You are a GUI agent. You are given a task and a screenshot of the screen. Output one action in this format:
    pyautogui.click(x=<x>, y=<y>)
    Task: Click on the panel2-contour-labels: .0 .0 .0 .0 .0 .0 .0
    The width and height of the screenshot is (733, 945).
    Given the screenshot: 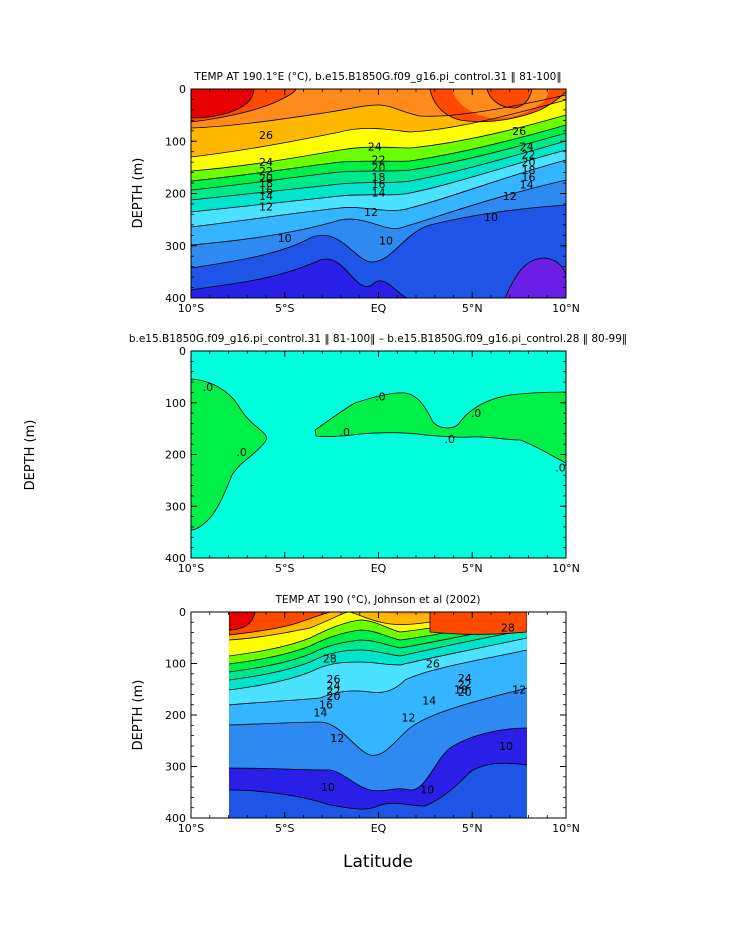 What is the action you would take?
    pyautogui.click(x=384, y=427)
    